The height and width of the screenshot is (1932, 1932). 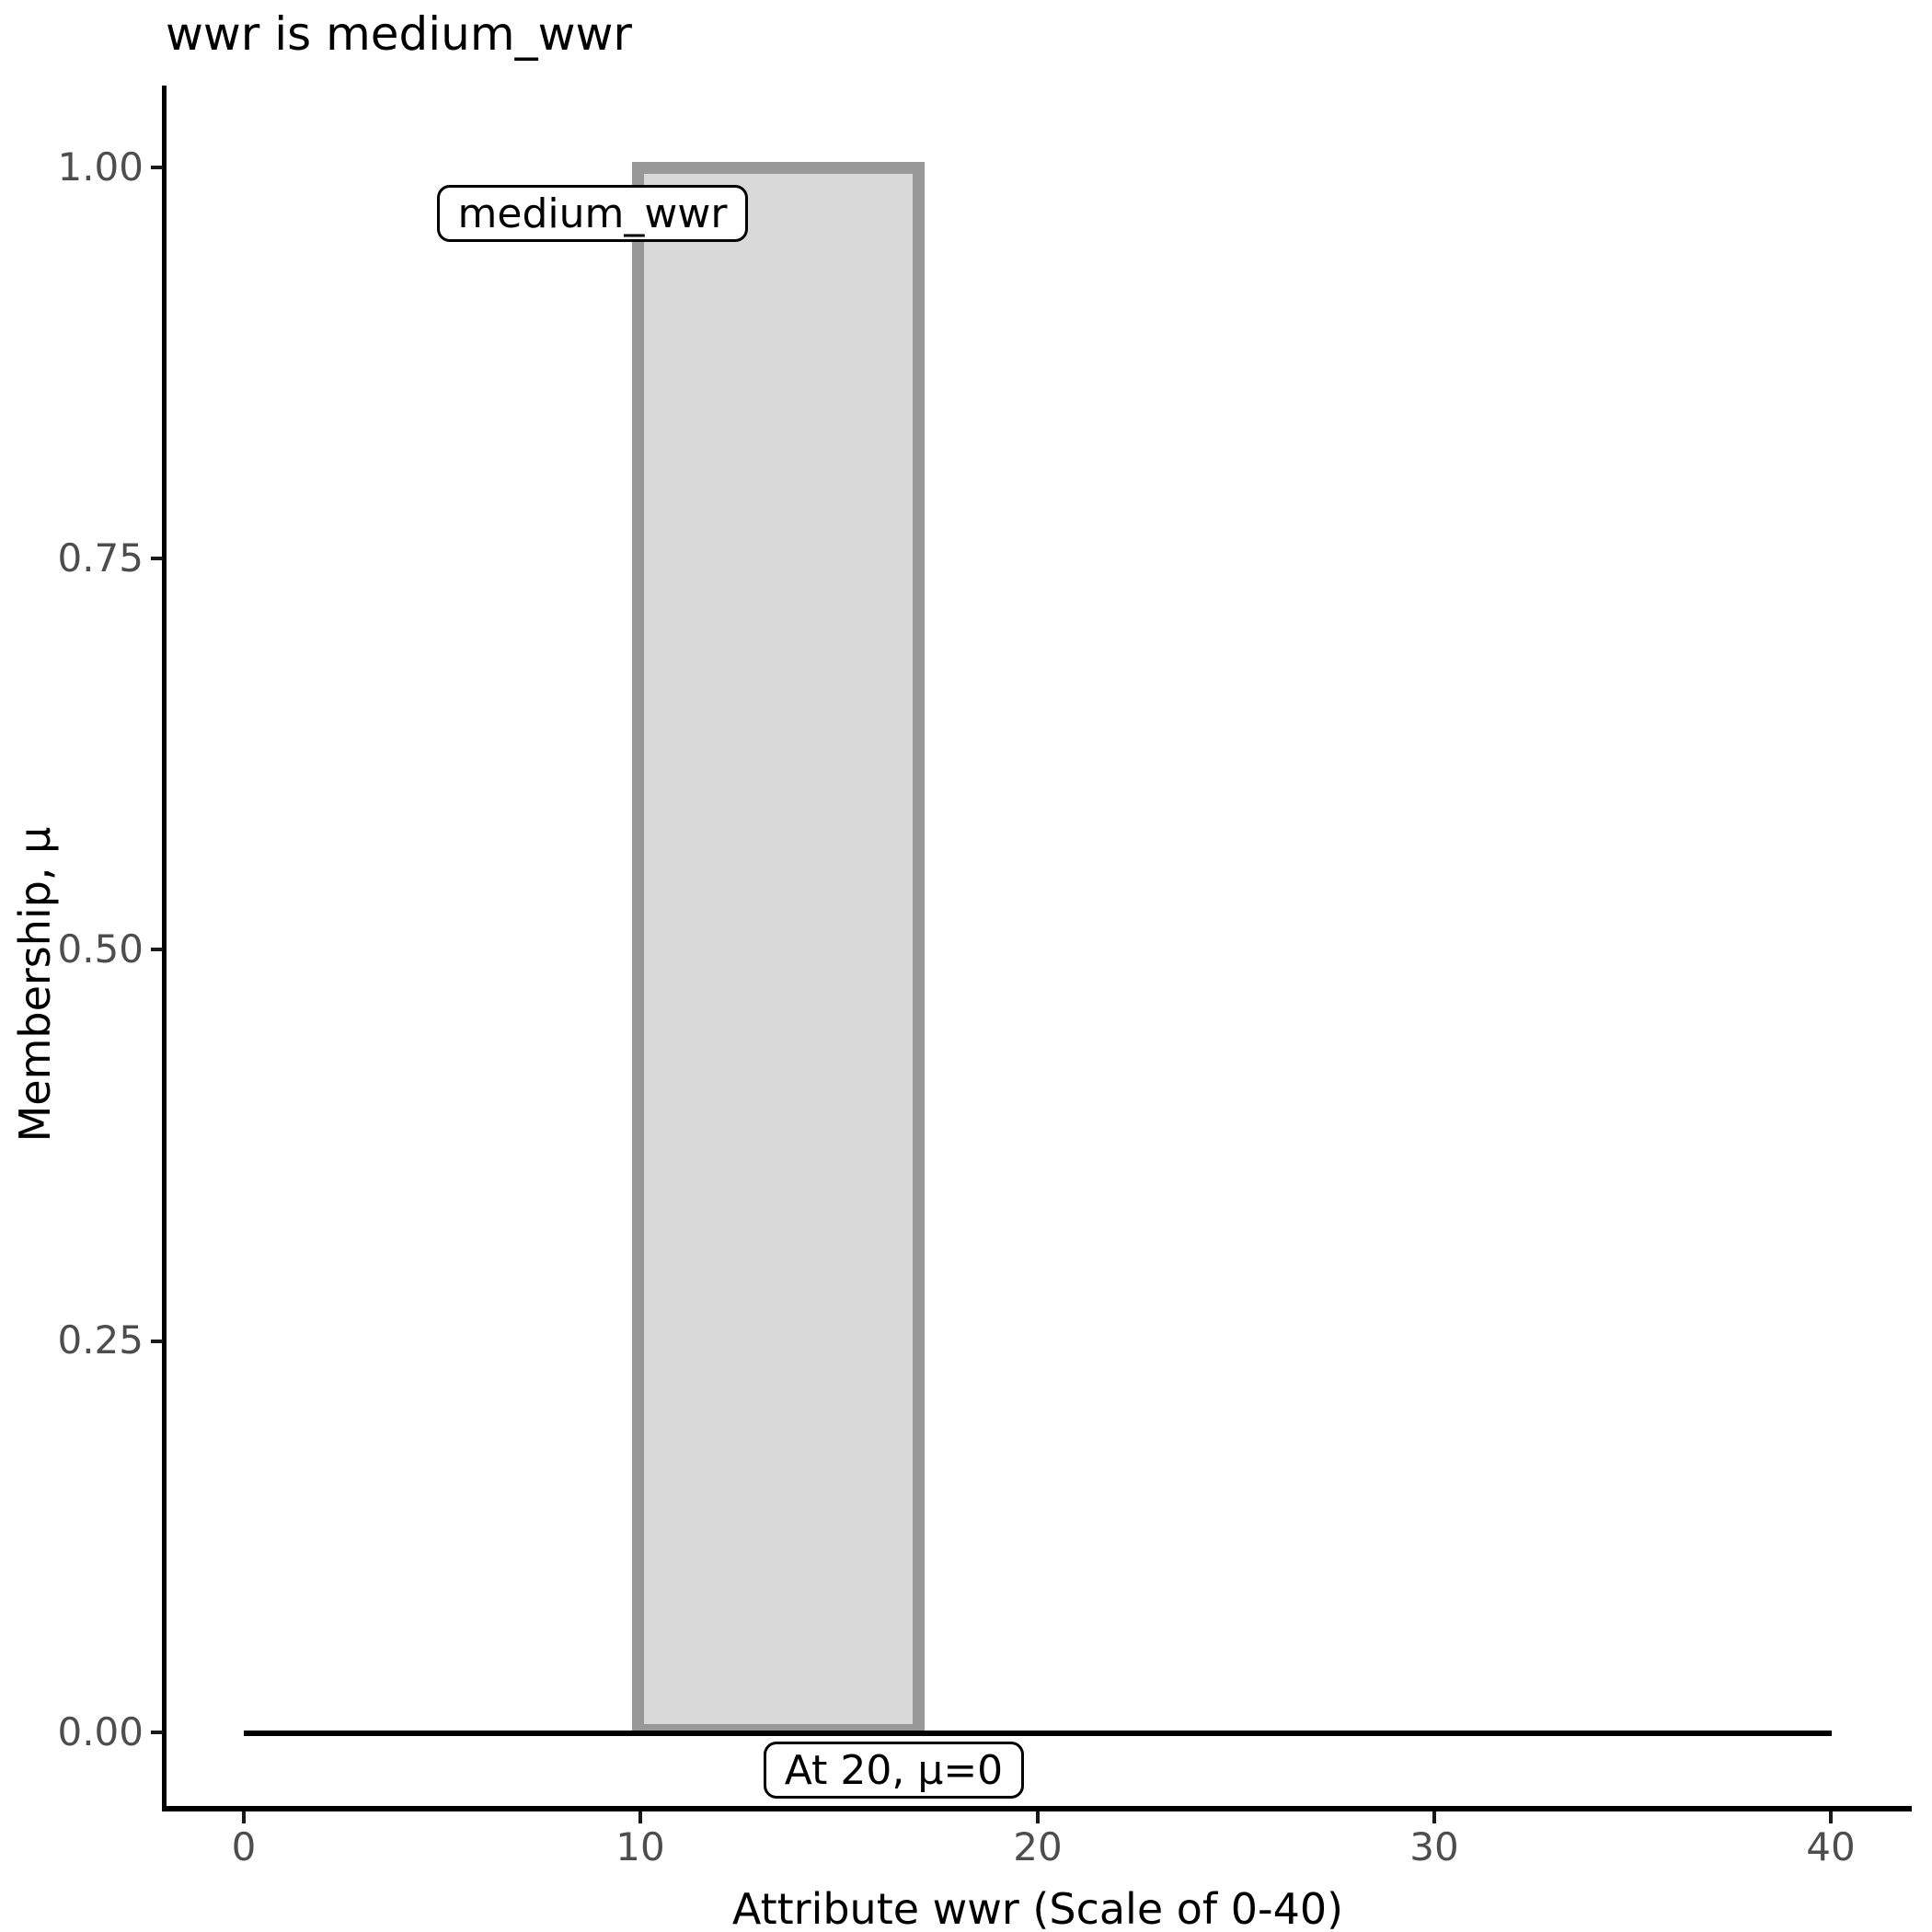 What do you see at coordinates (100, 949) in the screenshot?
I see `y-tick-label: 0.50` at bounding box center [100, 949].